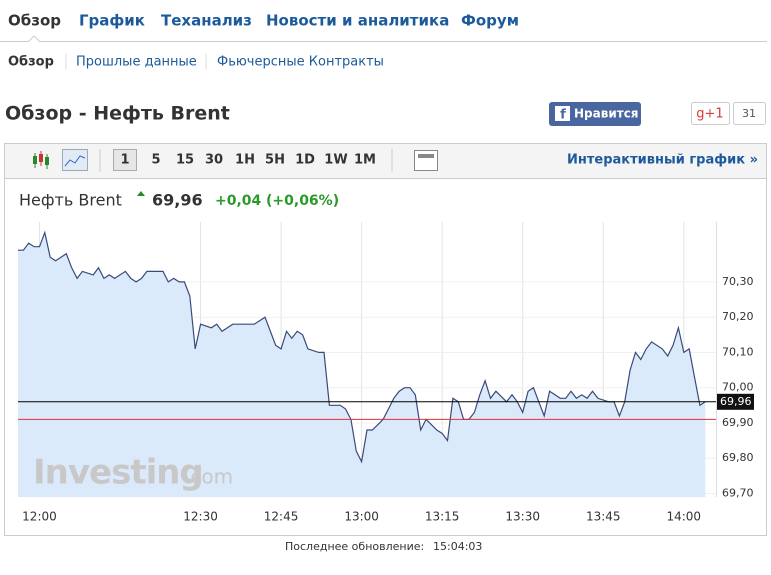 The height and width of the screenshot is (575, 771). Describe the element at coordinates (214, 160) in the screenshot. I see `period-button: 30` at that location.